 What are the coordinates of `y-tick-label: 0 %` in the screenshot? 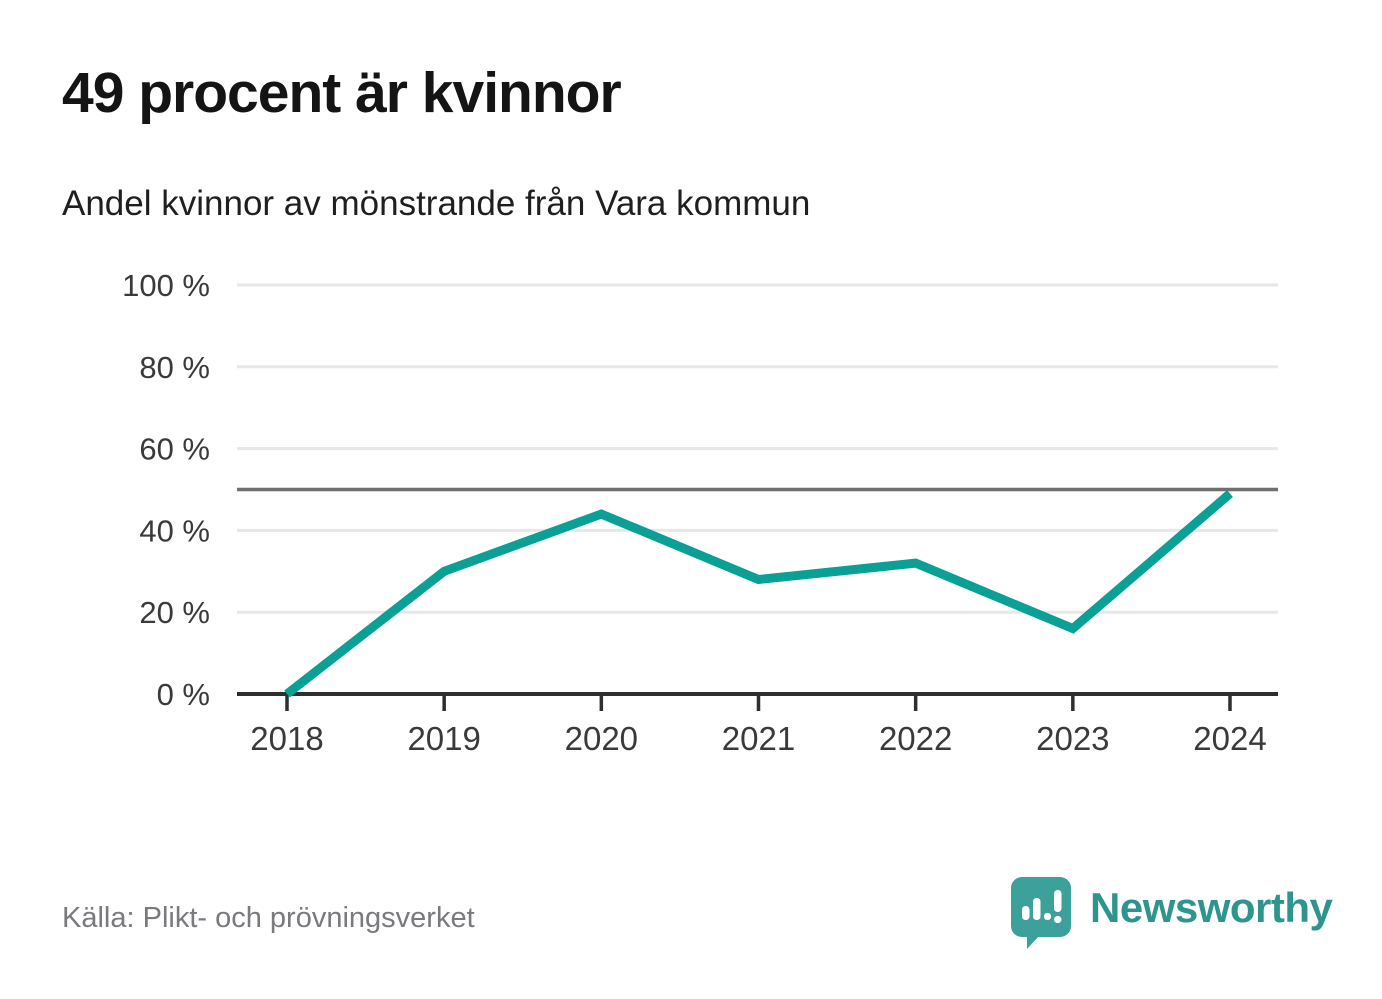 It's located at (183, 694).